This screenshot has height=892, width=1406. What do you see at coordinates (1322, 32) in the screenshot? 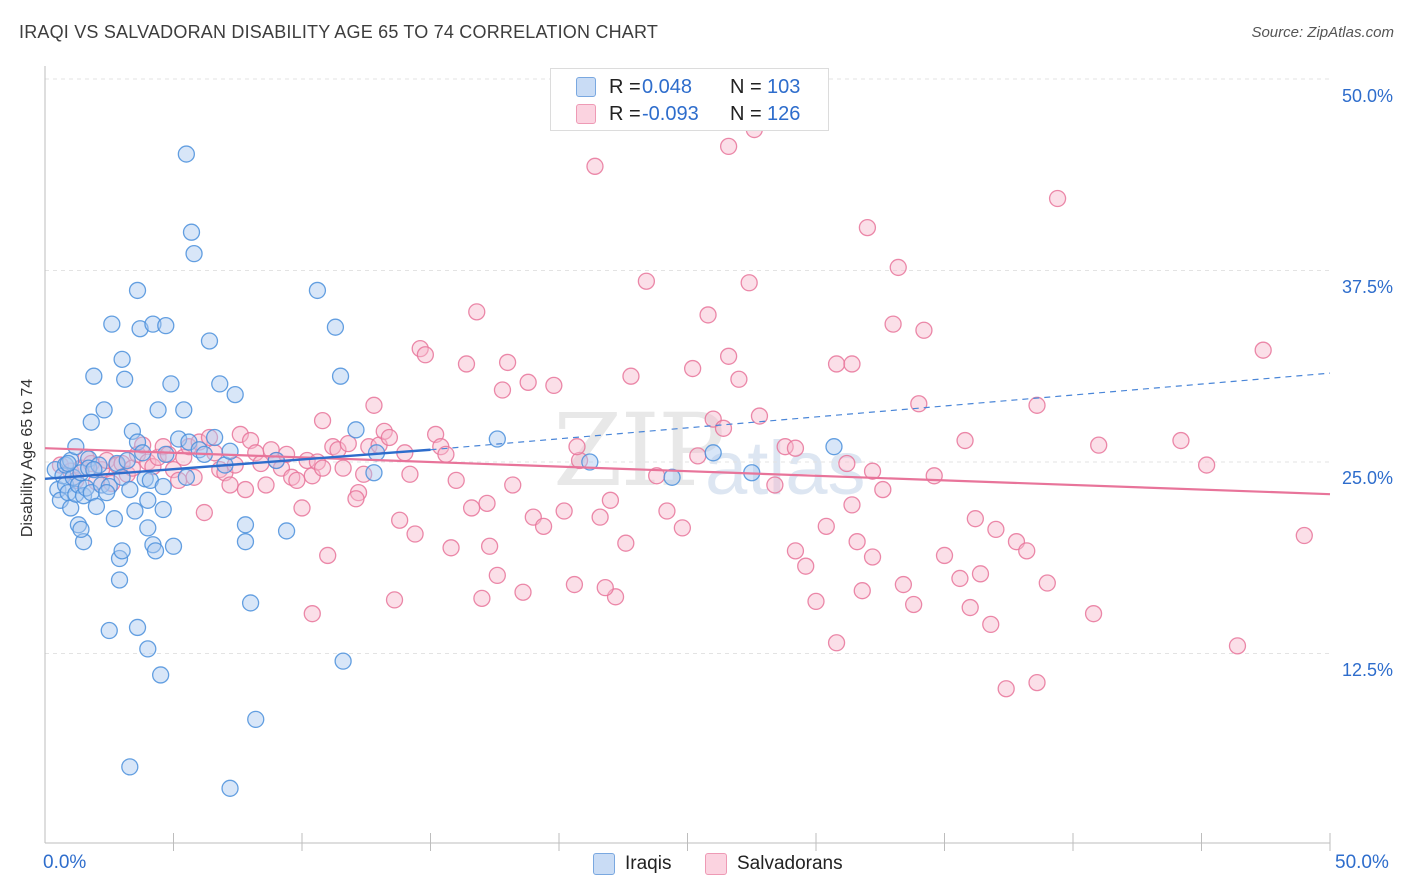
I see `source-label: Source: ZipAtlas.com` at bounding box center [1322, 32].